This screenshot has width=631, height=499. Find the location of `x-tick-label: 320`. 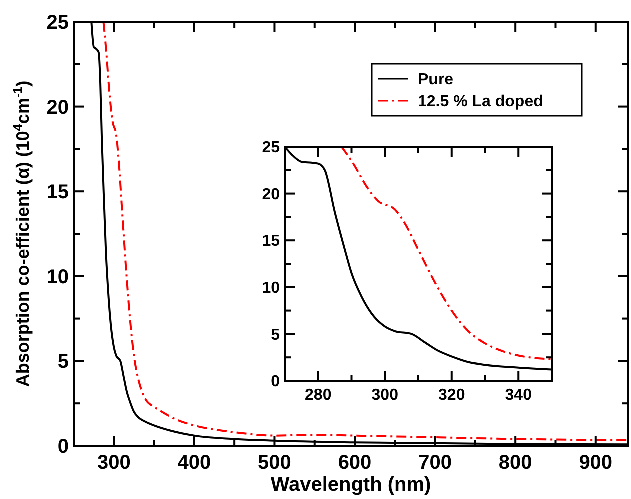

x-tick-label: 320 is located at coordinates (452, 395).